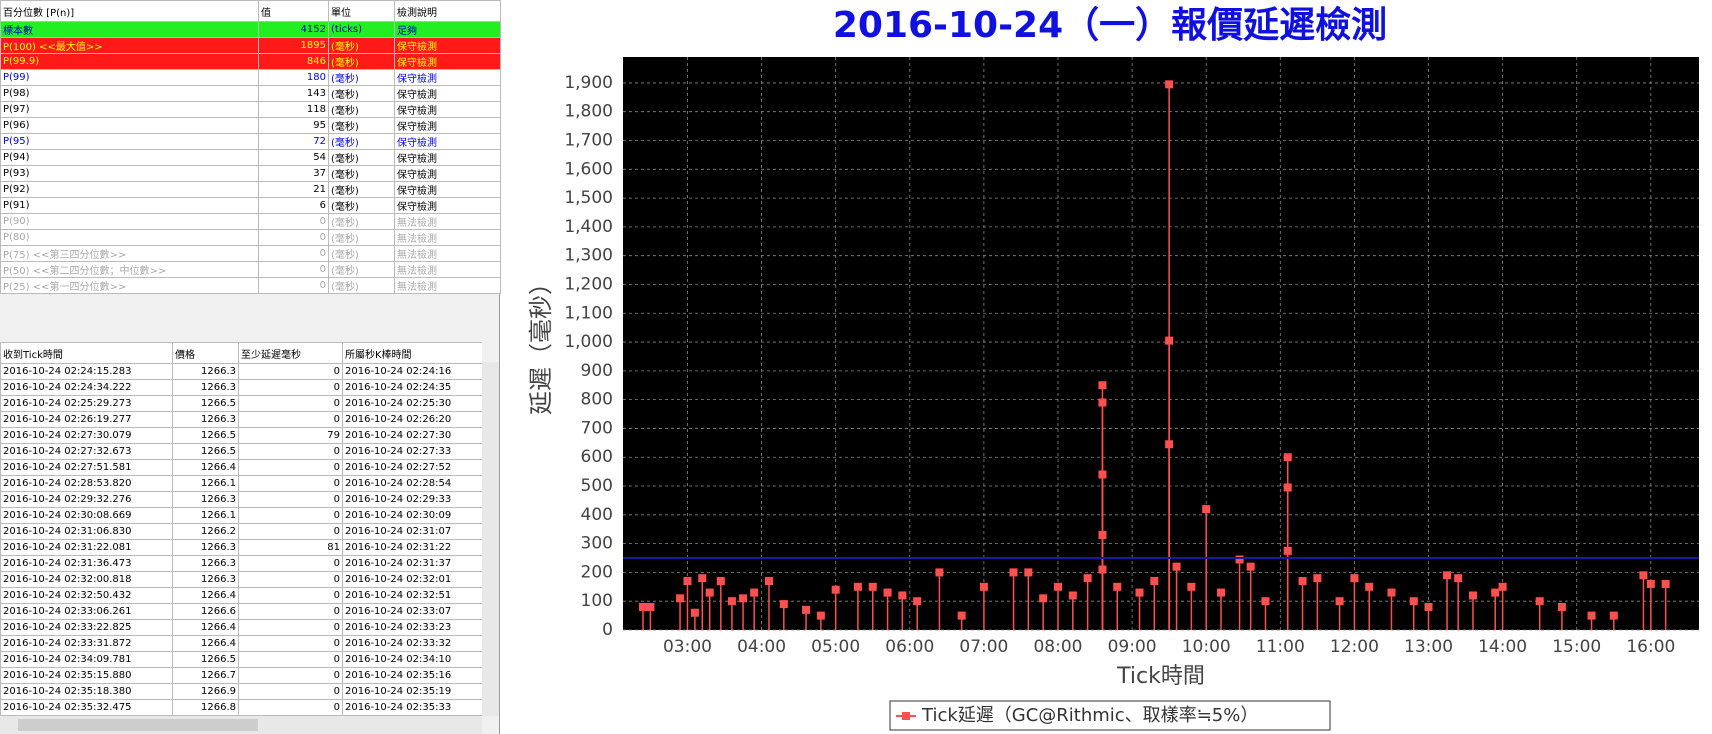 The image size is (1712, 734). I want to click on table-row: P(98) 143 (毫秒) 保守檢測, so click(250, 93).